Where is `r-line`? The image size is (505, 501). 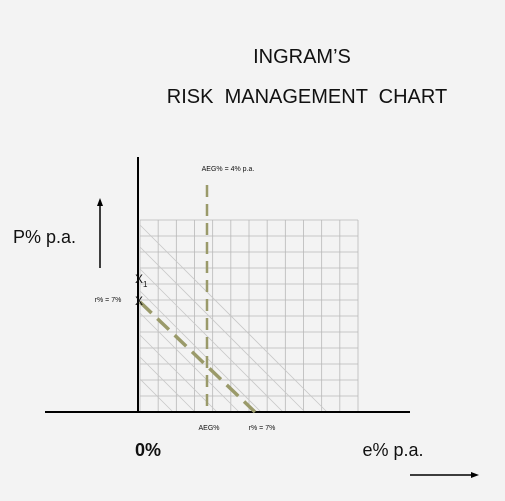
r-line is located at coordinates (197, 357).